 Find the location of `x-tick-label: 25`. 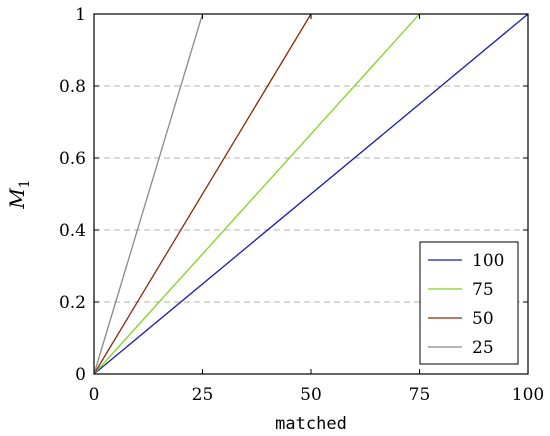

x-tick-label: 25 is located at coordinates (203, 395).